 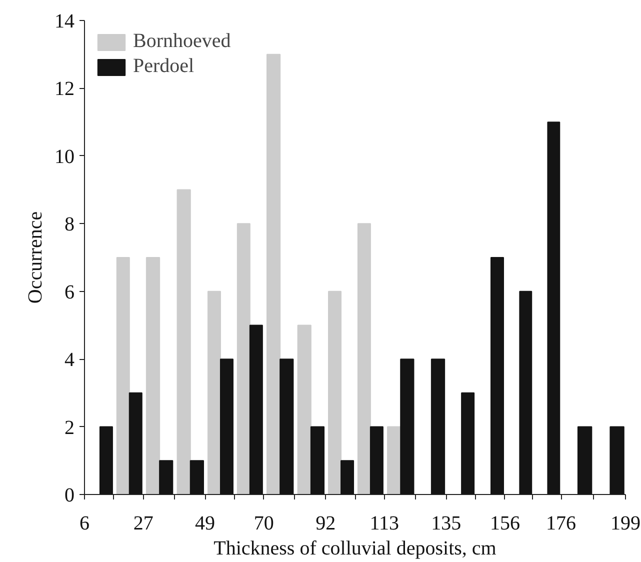 What do you see at coordinates (561, 523) in the screenshot?
I see `x-tick-label: 176` at bounding box center [561, 523].